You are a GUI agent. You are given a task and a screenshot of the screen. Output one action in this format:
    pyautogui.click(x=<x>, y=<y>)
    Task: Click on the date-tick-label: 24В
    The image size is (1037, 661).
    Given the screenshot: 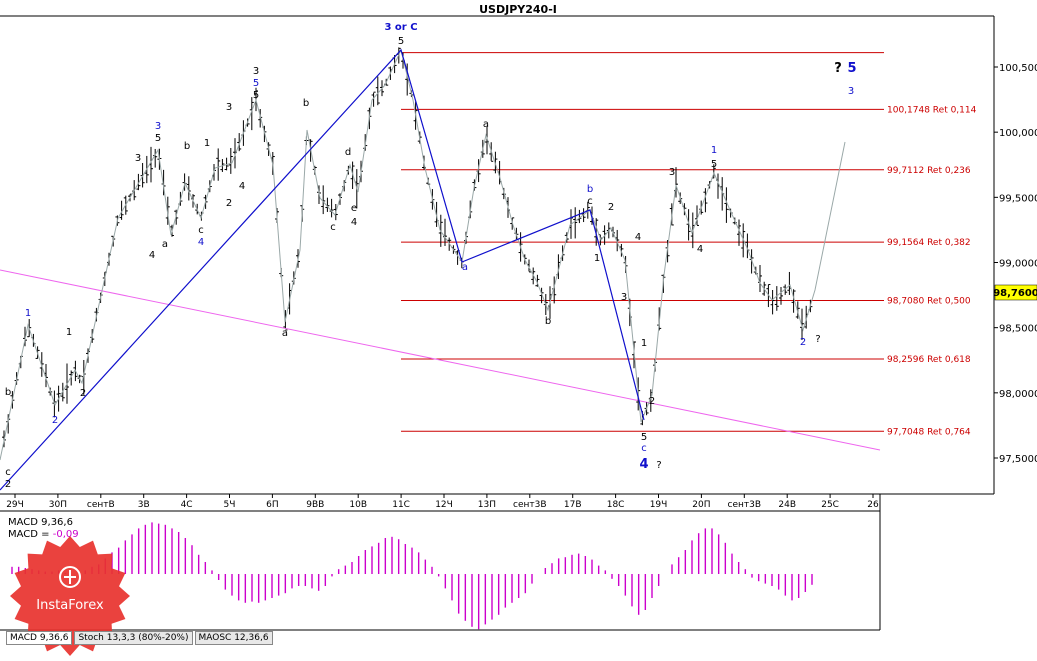 What is the action you would take?
    pyautogui.click(x=787, y=505)
    